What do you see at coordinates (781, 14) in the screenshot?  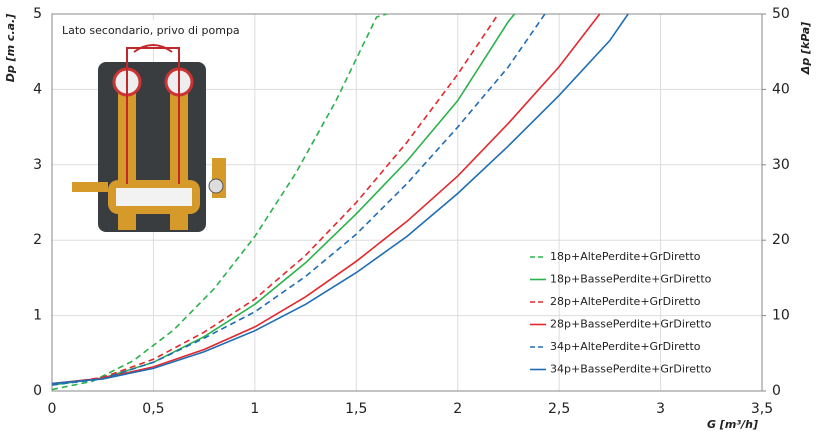 I see `y2-tick-label: 50` at bounding box center [781, 14].